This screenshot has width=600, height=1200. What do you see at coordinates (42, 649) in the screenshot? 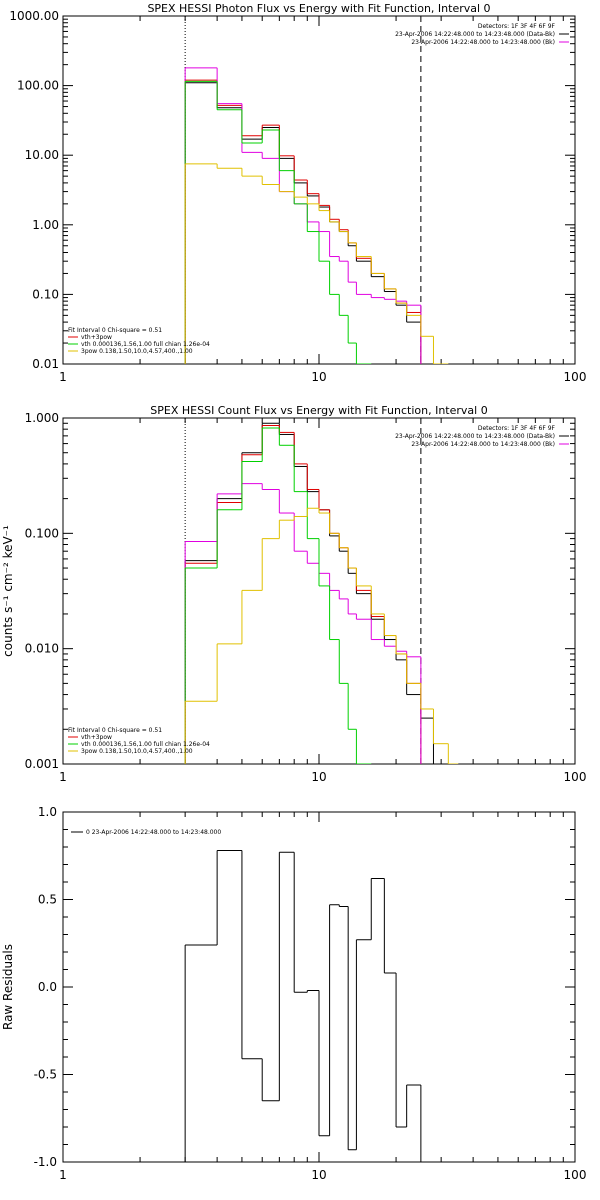
I see `y-tick-label: 0.010` at bounding box center [42, 649].